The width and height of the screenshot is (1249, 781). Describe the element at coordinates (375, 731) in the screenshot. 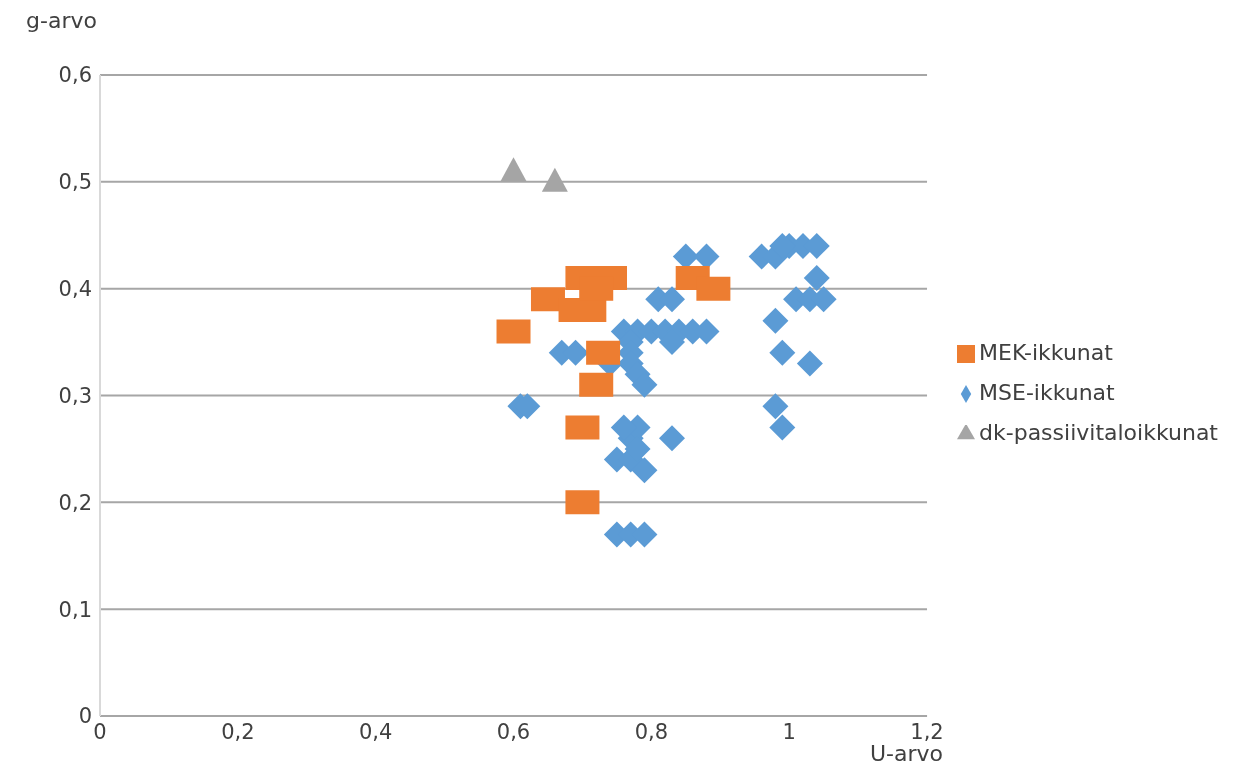

I see `x-tick-label: 0,4` at that location.